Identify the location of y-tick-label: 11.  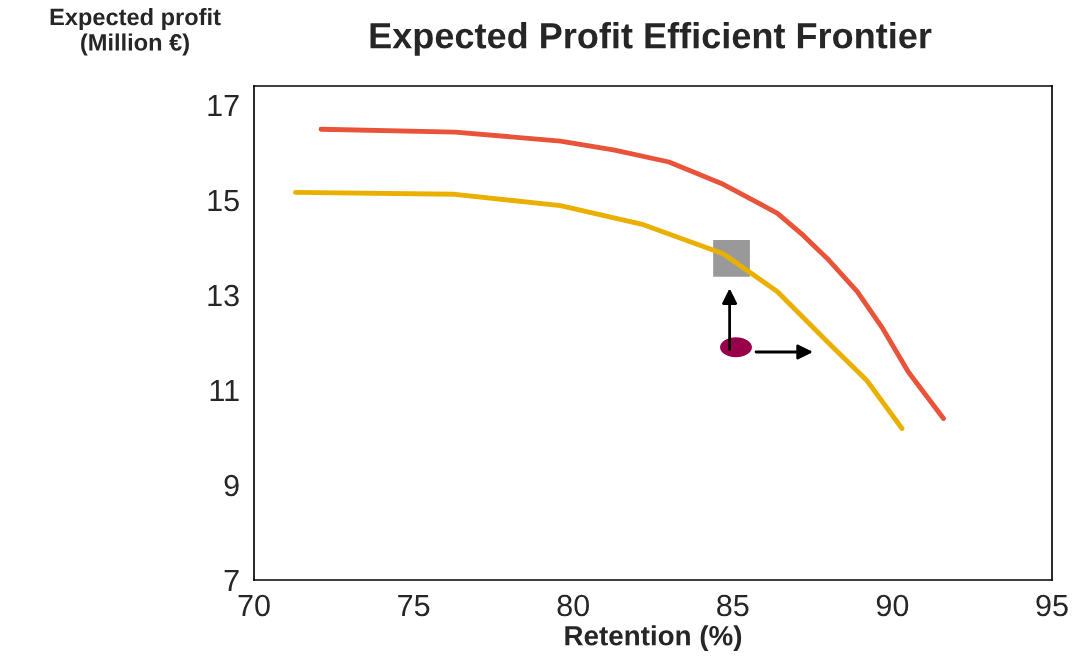
(224, 391).